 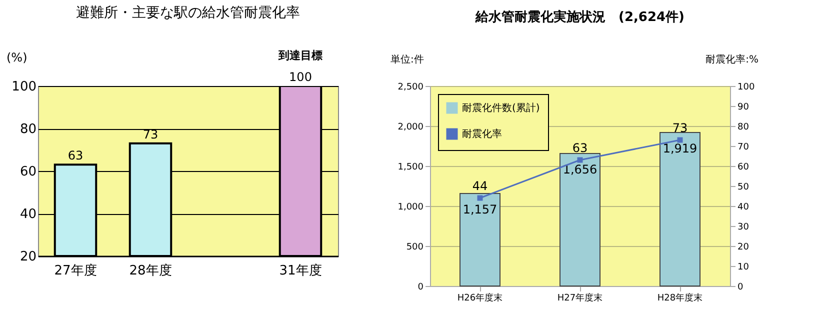 What do you see at coordinates (744, 147) in the screenshot?
I see `y2-tick-label: 70` at bounding box center [744, 147].